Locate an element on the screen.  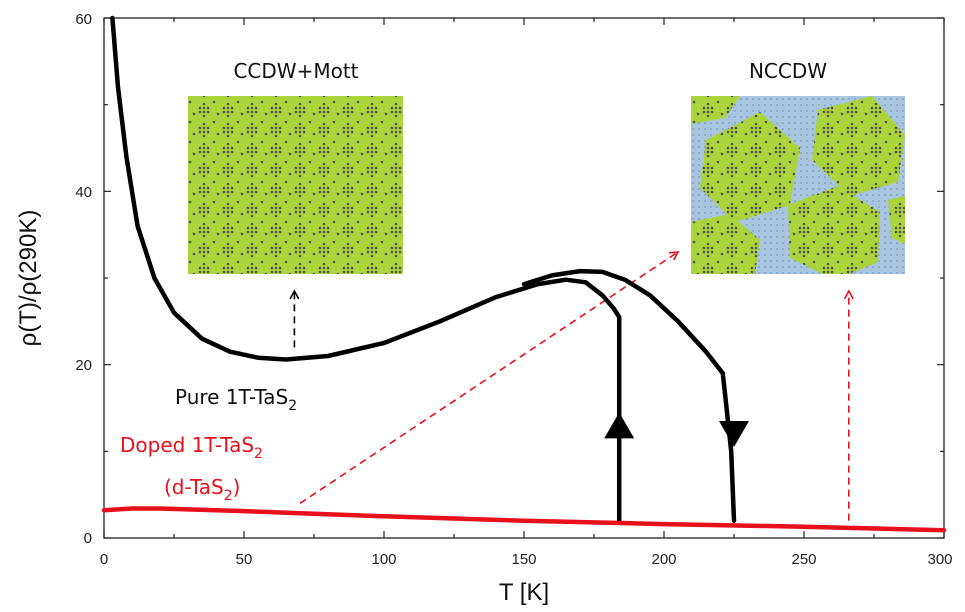
x-axis-label: T [K] is located at coordinates (524, 592).